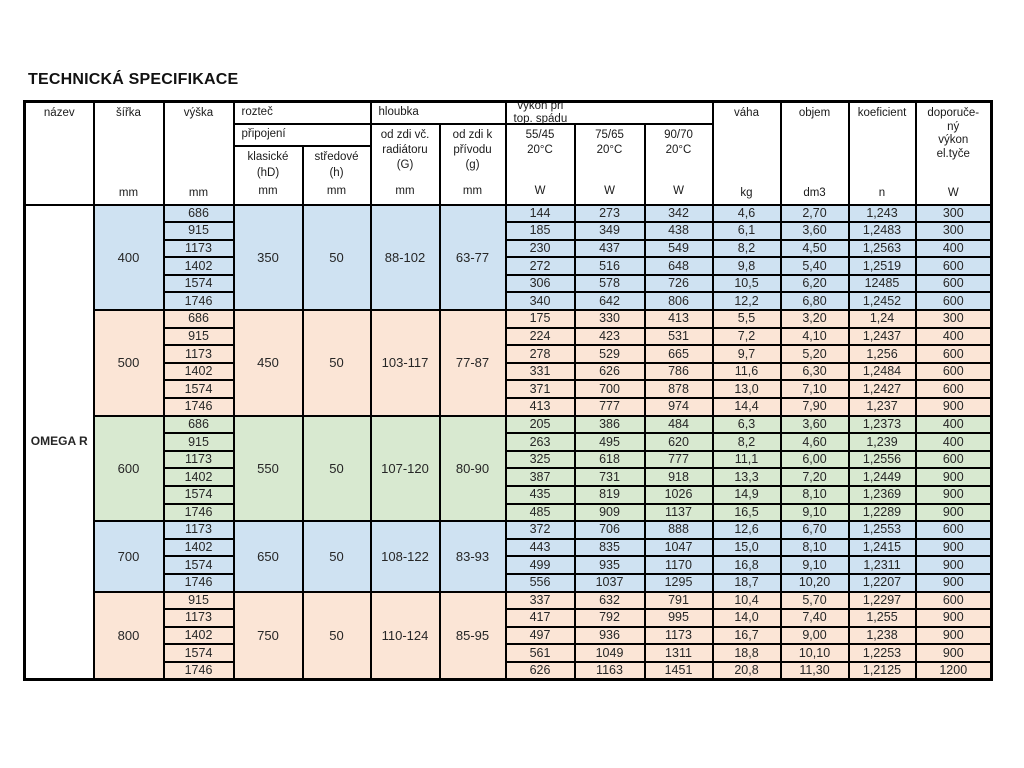 The height and width of the screenshot is (768, 1024). What do you see at coordinates (814, 283) in the screenshot?
I see `volume-cell: 6,20` at bounding box center [814, 283].